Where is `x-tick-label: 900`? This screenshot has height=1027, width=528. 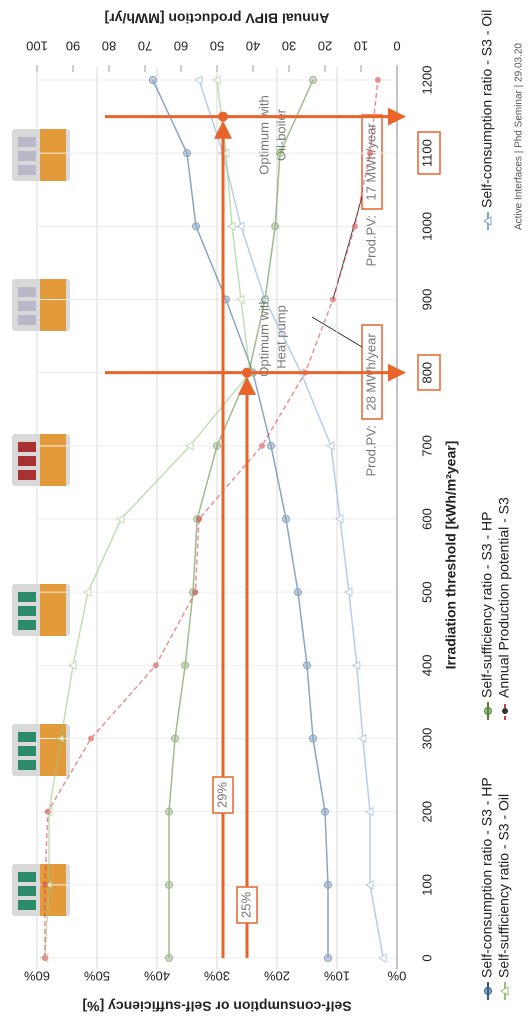
x-tick-label: 900 is located at coordinates (426, 300).